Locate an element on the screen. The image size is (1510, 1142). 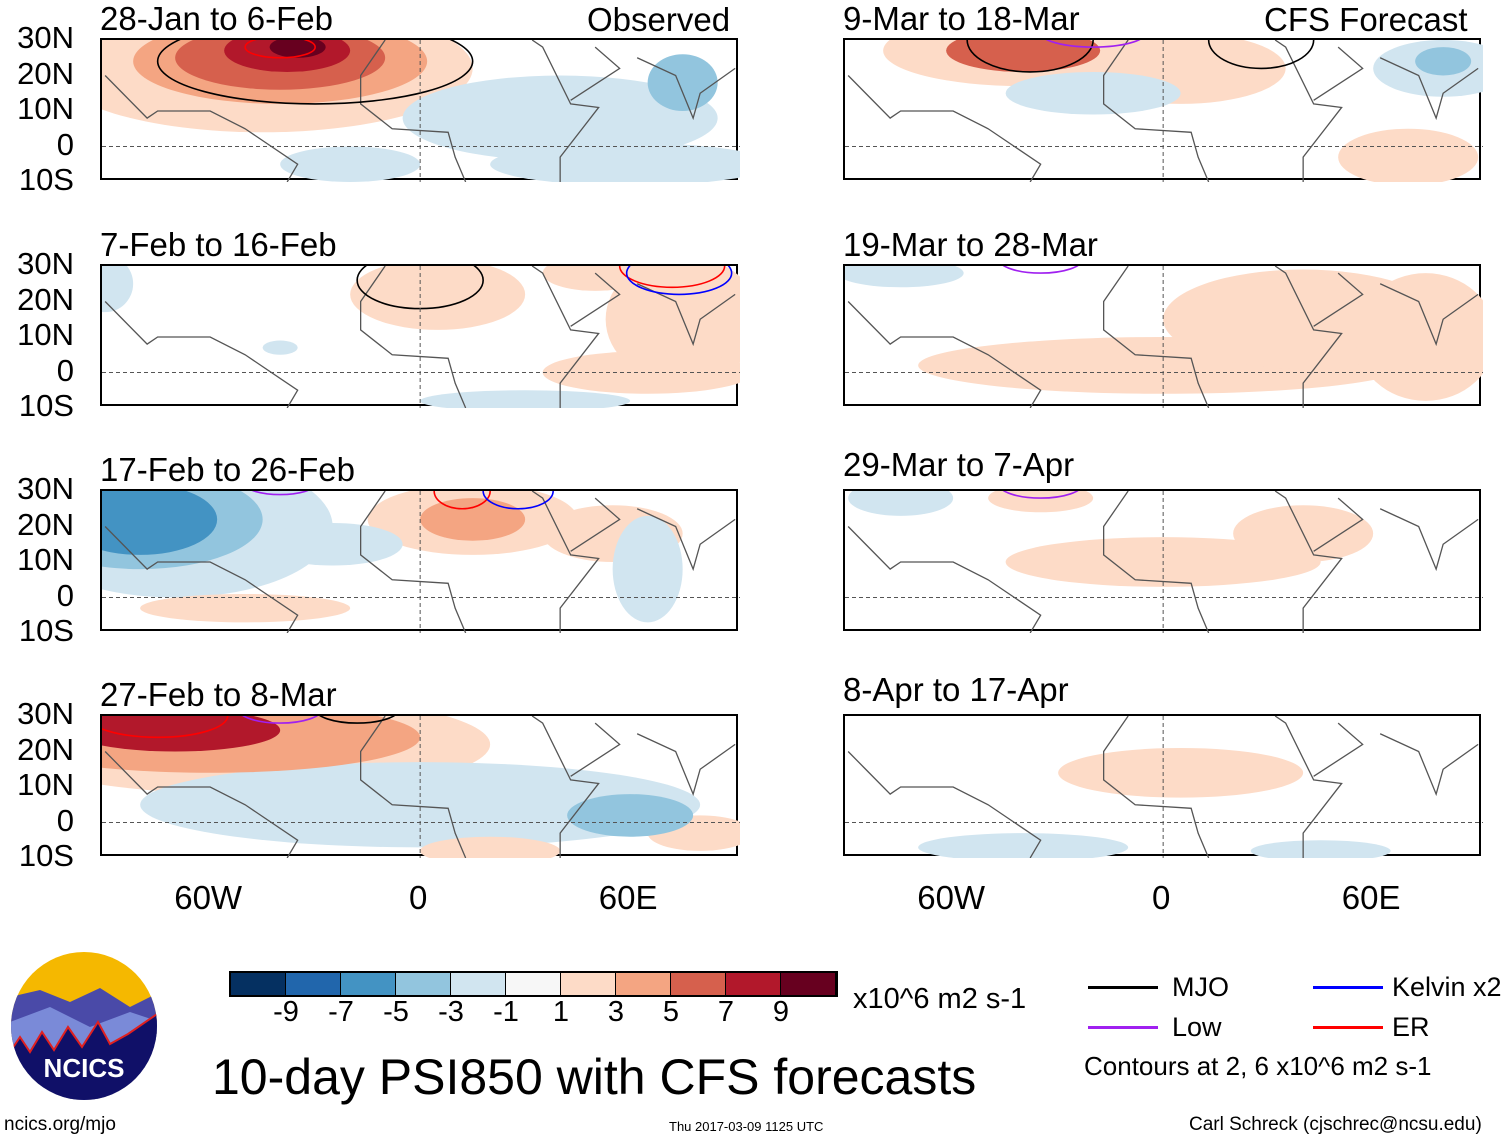
panel-title: 17-Feb to 26-Feb is located at coordinates (227, 469).